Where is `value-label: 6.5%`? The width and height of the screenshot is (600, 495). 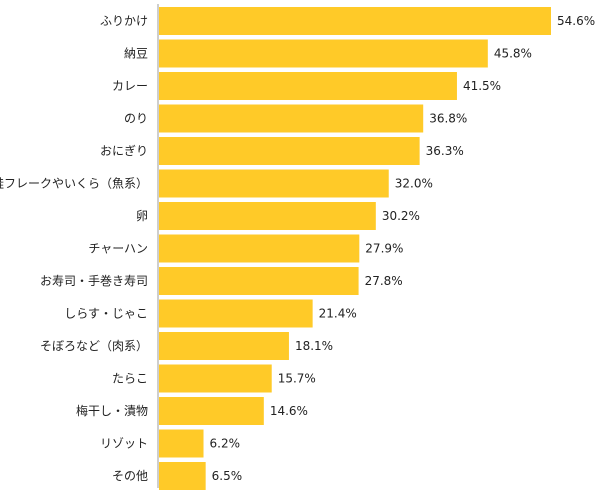 value-label: 6.5% is located at coordinates (227, 476).